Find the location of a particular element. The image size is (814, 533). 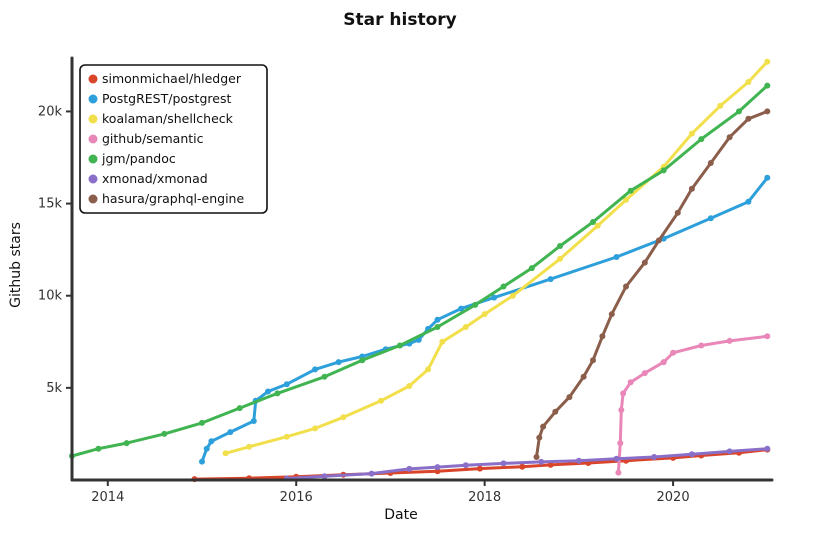

y-tick-label: 5k is located at coordinates (54, 388).